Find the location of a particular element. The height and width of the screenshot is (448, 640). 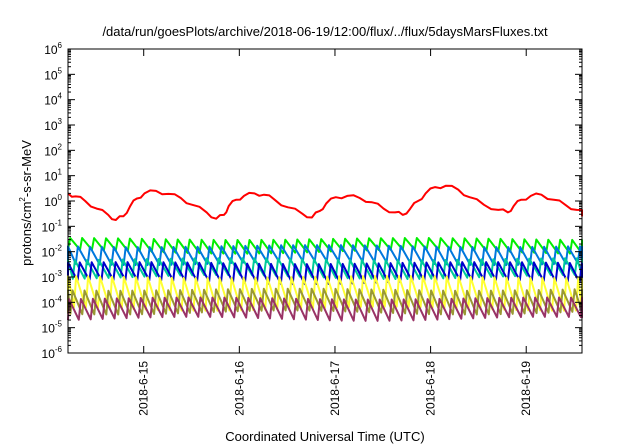

y-tick-label: 10⁰ is located at coordinates (53, 201).